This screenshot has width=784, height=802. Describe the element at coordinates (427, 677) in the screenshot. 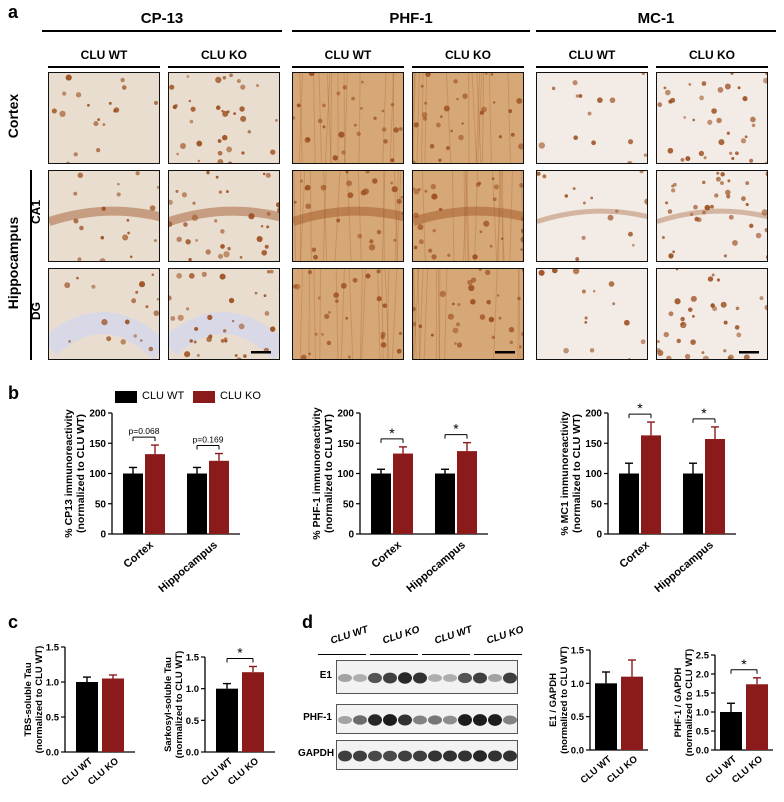

I see `blot-strip-e1` at that location.